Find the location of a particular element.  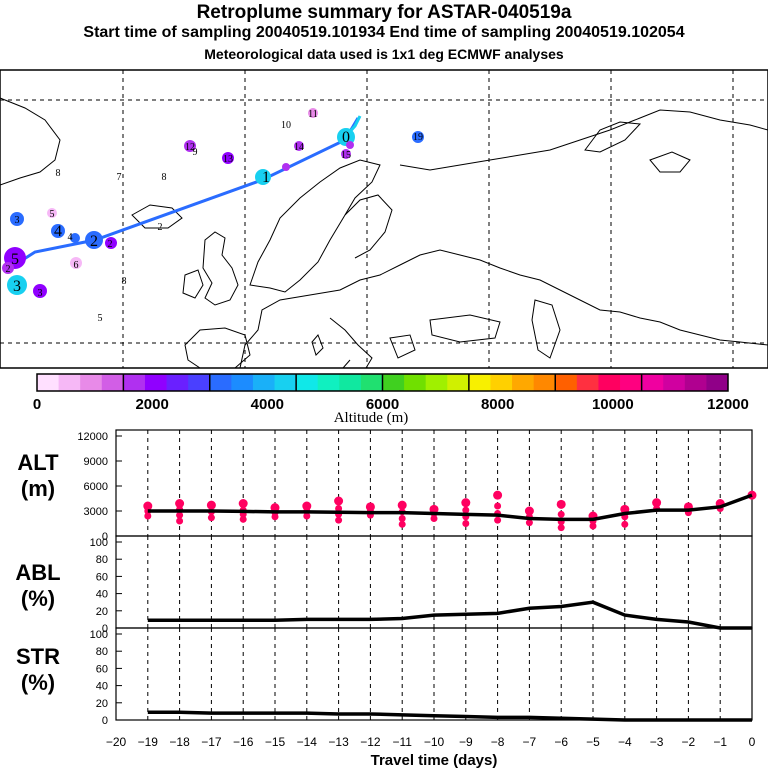

colorbar-tick-label: 0 is located at coordinates (37, 404).